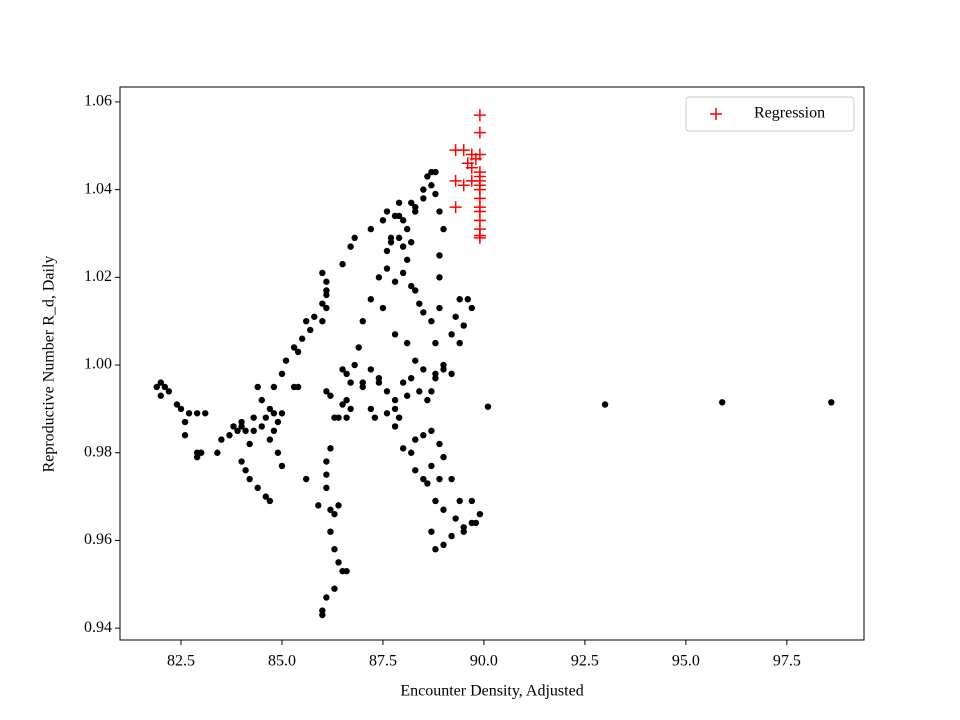 Image resolution: width=960 pixels, height=720 pixels. Describe the element at coordinates (491, 691) in the screenshot. I see `x-axis-label: Encounter Density, Adjusted` at that location.